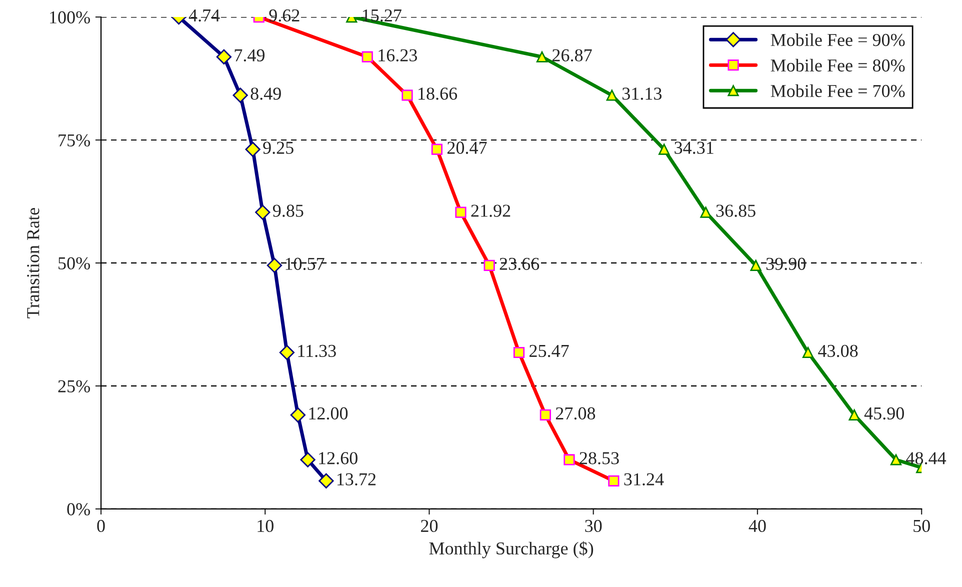 The height and width of the screenshot is (587, 962). What do you see at coordinates (101, 526) in the screenshot?
I see `x-tick-label: 0` at bounding box center [101, 526].